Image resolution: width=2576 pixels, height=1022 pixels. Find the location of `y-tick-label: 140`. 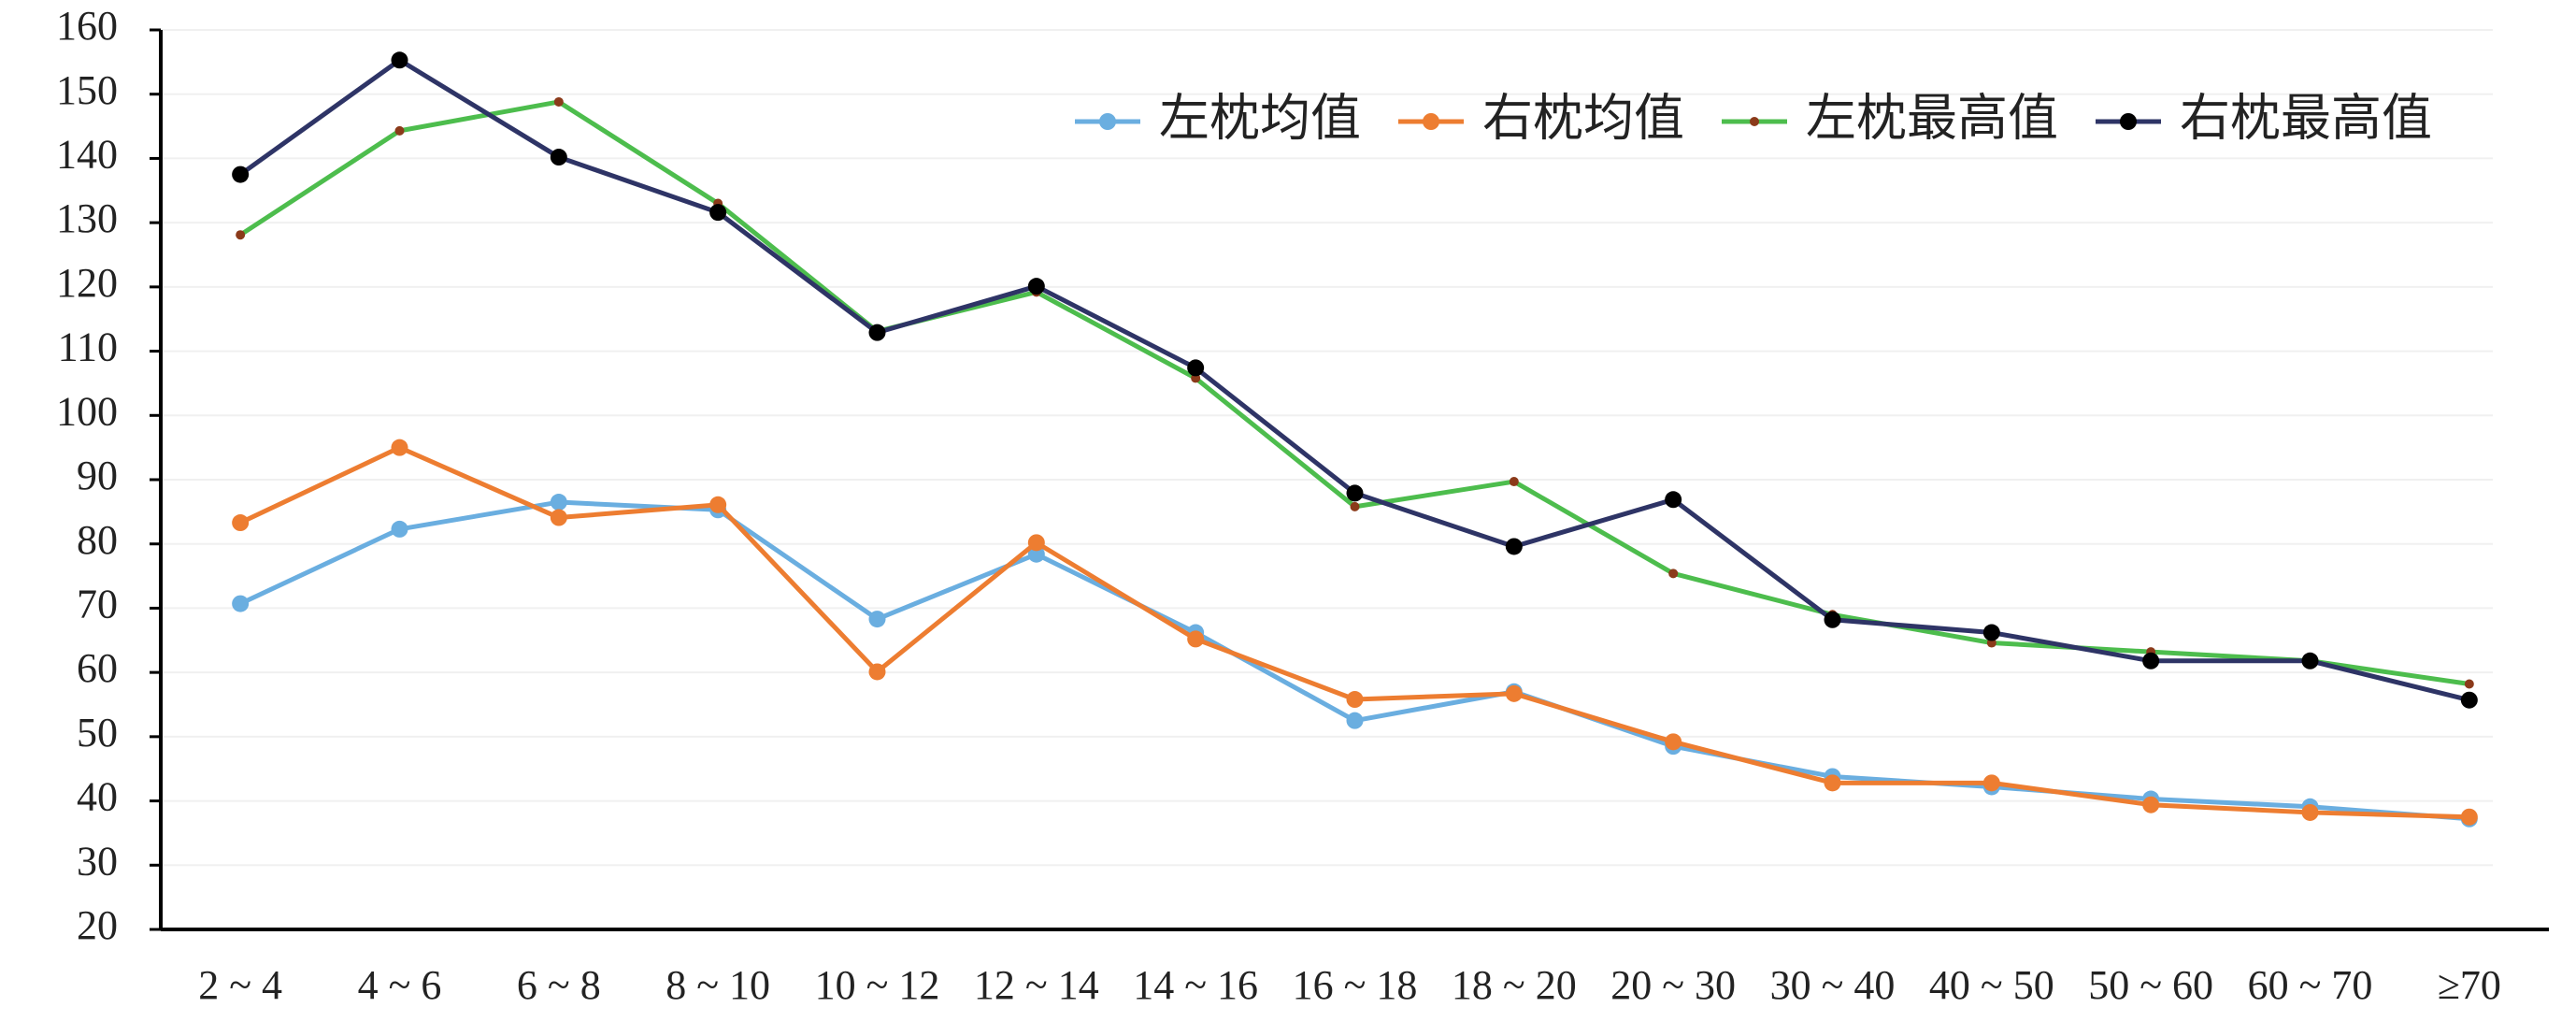

y-tick-label: 140 is located at coordinates (87, 155).